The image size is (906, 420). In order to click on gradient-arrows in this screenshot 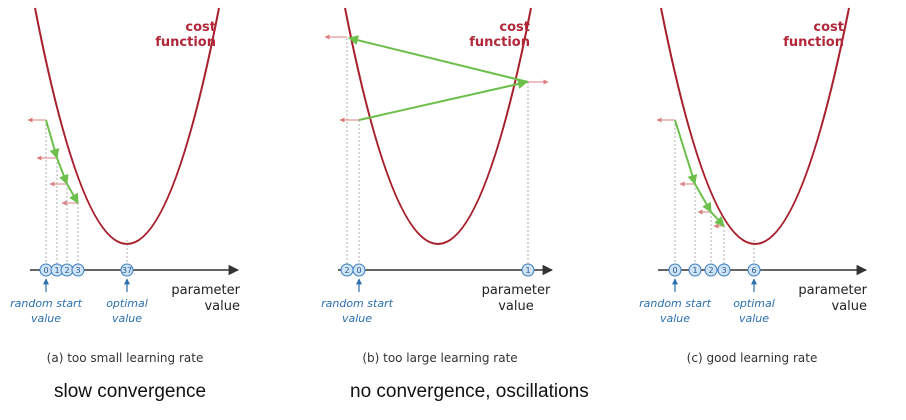, I will do `click(436, 78)`.